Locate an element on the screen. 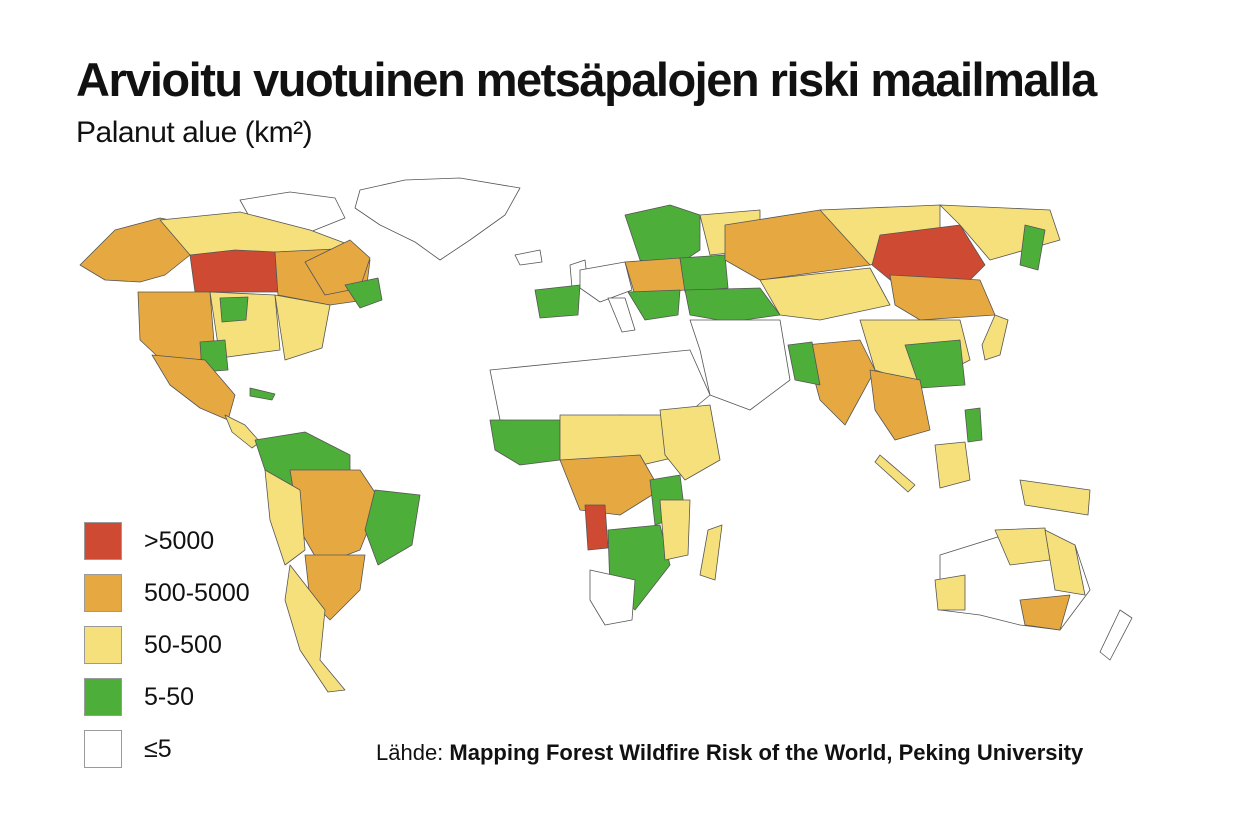 The height and width of the screenshot is (825, 1240). region-quebec is located at coordinates (337, 267).